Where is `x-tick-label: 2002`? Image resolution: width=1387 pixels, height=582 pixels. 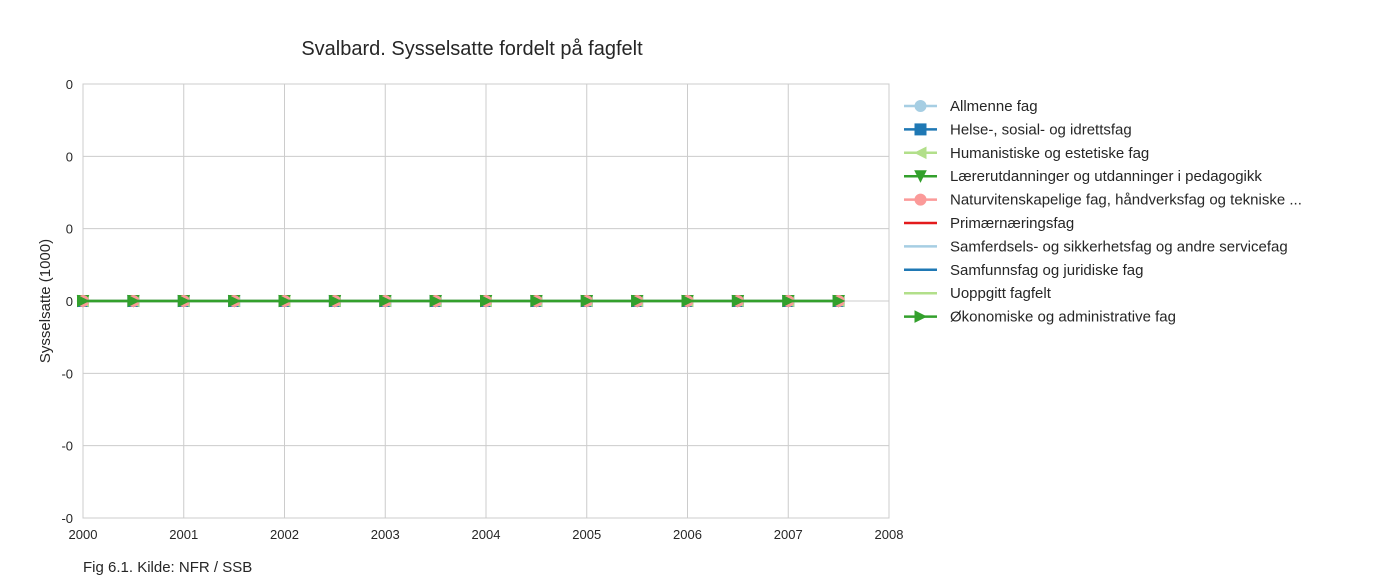 x-tick-label: 2002 is located at coordinates (284, 534).